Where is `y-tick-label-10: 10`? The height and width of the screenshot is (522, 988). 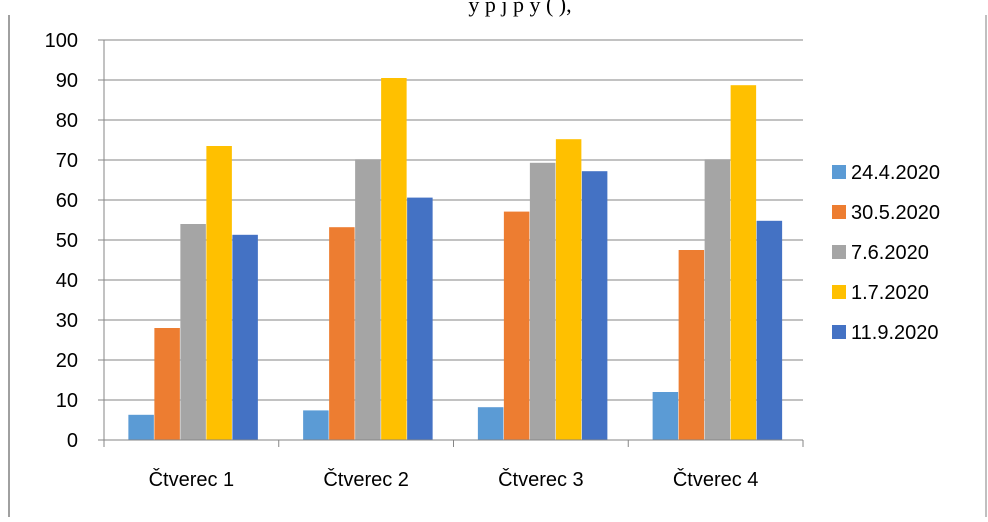 y-tick-label-10: 10 is located at coordinates (67, 401).